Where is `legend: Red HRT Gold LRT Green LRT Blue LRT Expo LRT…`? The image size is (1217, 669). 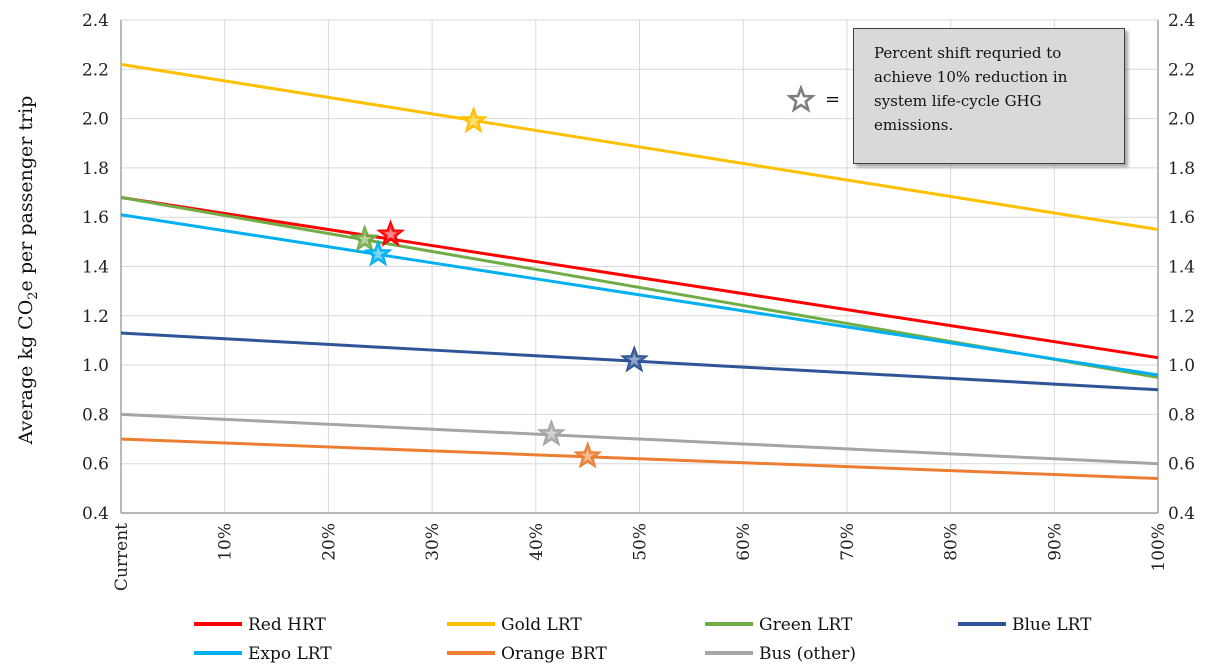 legend: Red HRT Gold LRT Green LRT Blue LRT Expo LRT… is located at coordinates (643, 639).